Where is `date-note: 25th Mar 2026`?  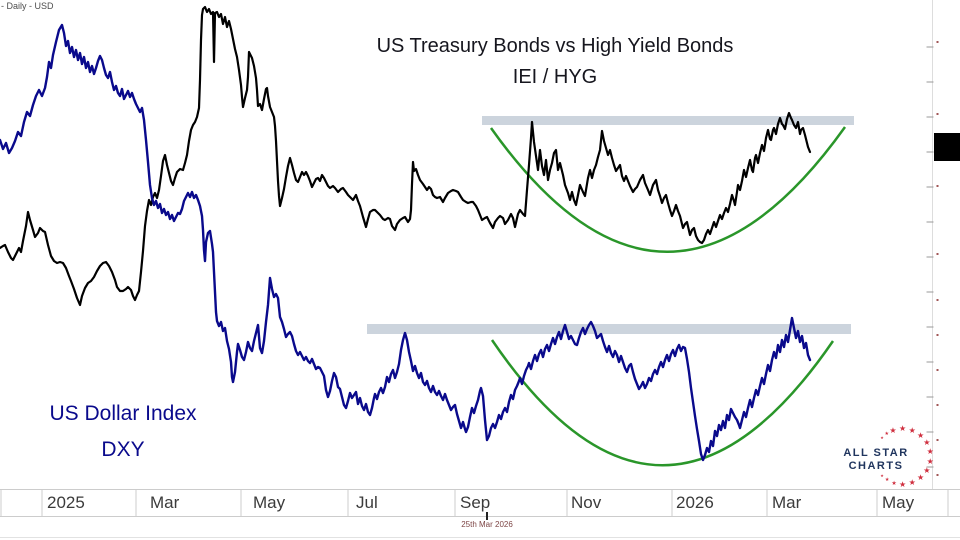
date-note: 25th Mar 2026 is located at coordinates (487, 524).